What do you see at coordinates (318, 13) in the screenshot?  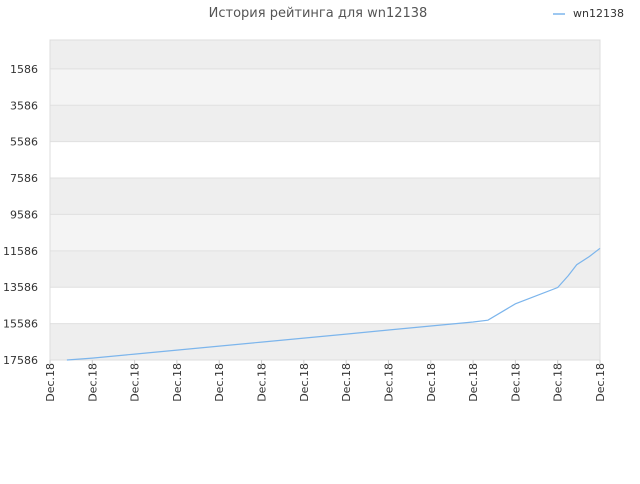 I see `chart-title: История рейтинга для wn12138` at bounding box center [318, 13].